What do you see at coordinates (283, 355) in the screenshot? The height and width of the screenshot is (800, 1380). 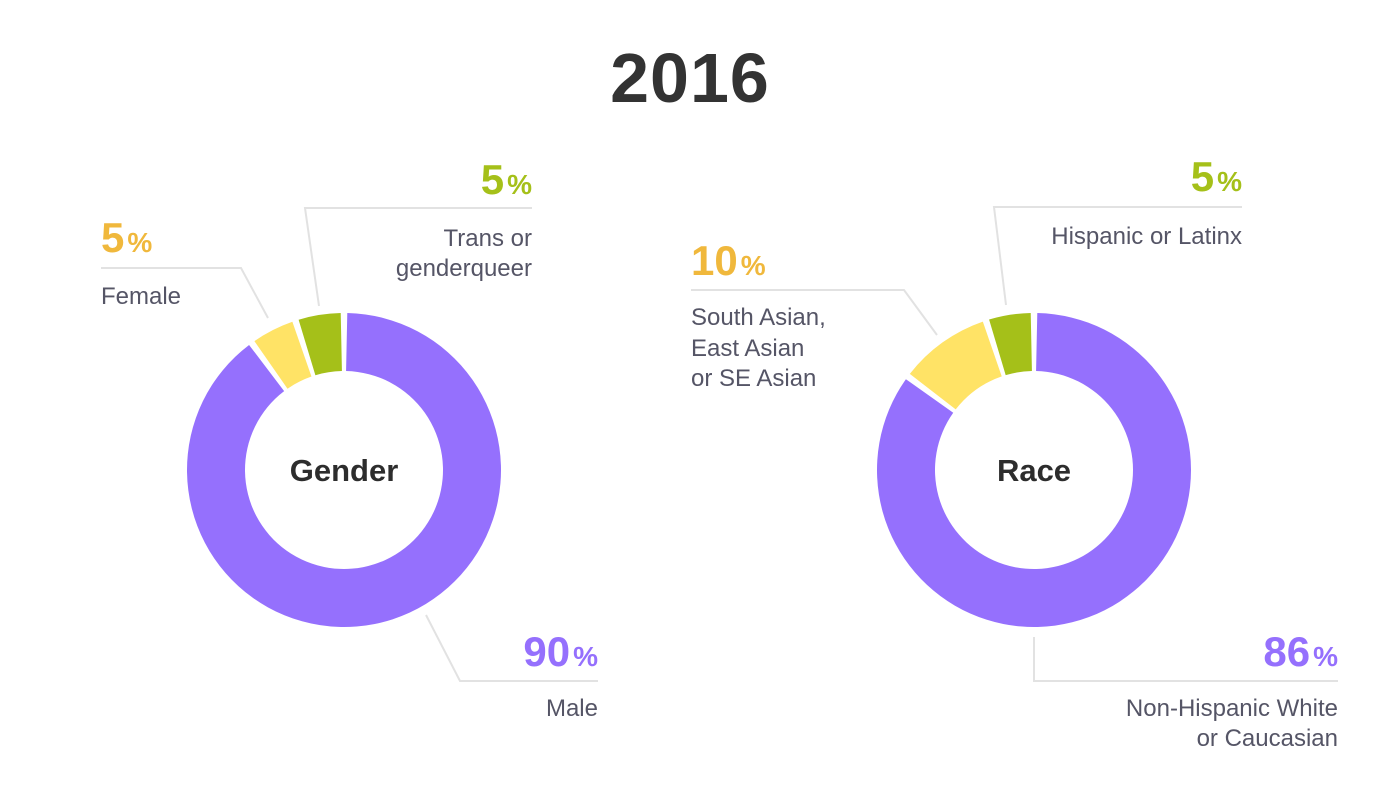 I see `slice-female` at bounding box center [283, 355].